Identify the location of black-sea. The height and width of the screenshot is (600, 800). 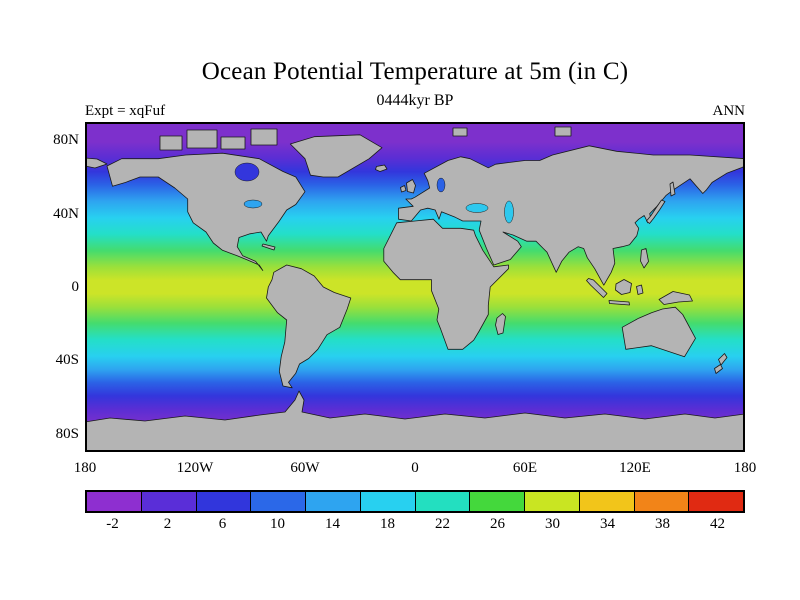
(477, 208).